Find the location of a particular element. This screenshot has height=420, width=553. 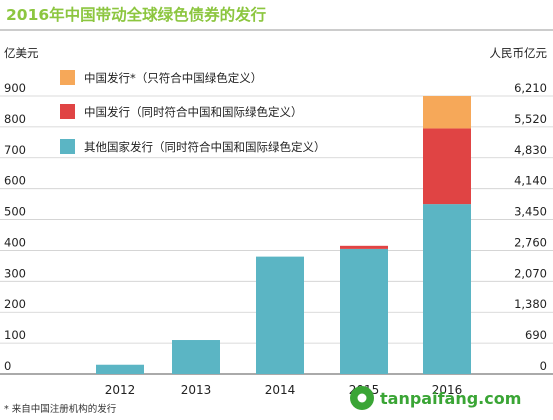

y-tick-label-right: 1,380 is located at coordinates (530, 304).